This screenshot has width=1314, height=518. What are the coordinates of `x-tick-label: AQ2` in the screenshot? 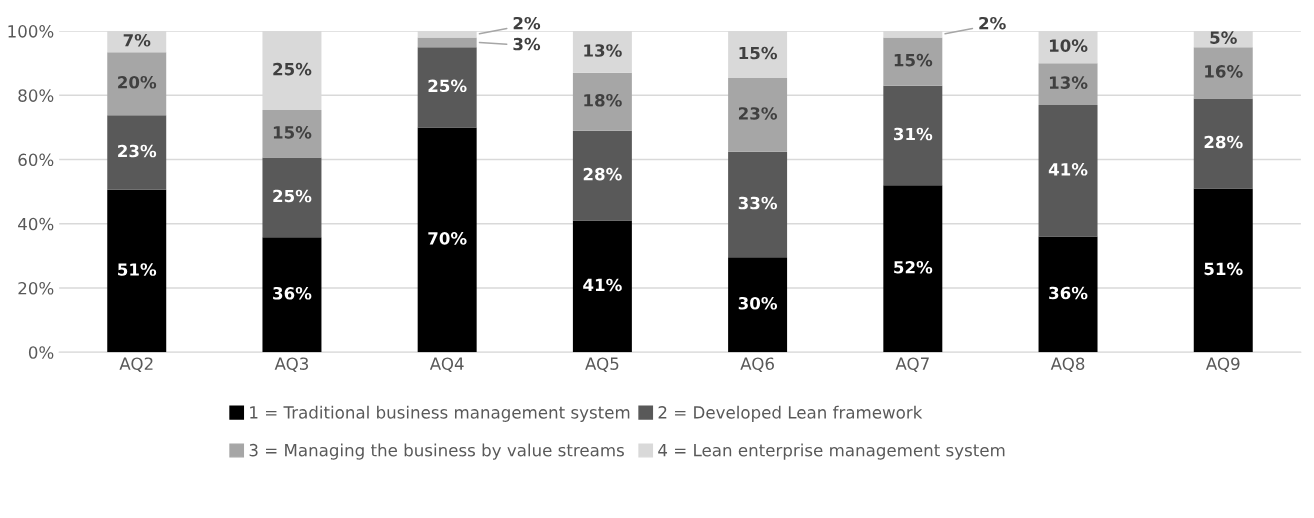 It's located at (136, 364).